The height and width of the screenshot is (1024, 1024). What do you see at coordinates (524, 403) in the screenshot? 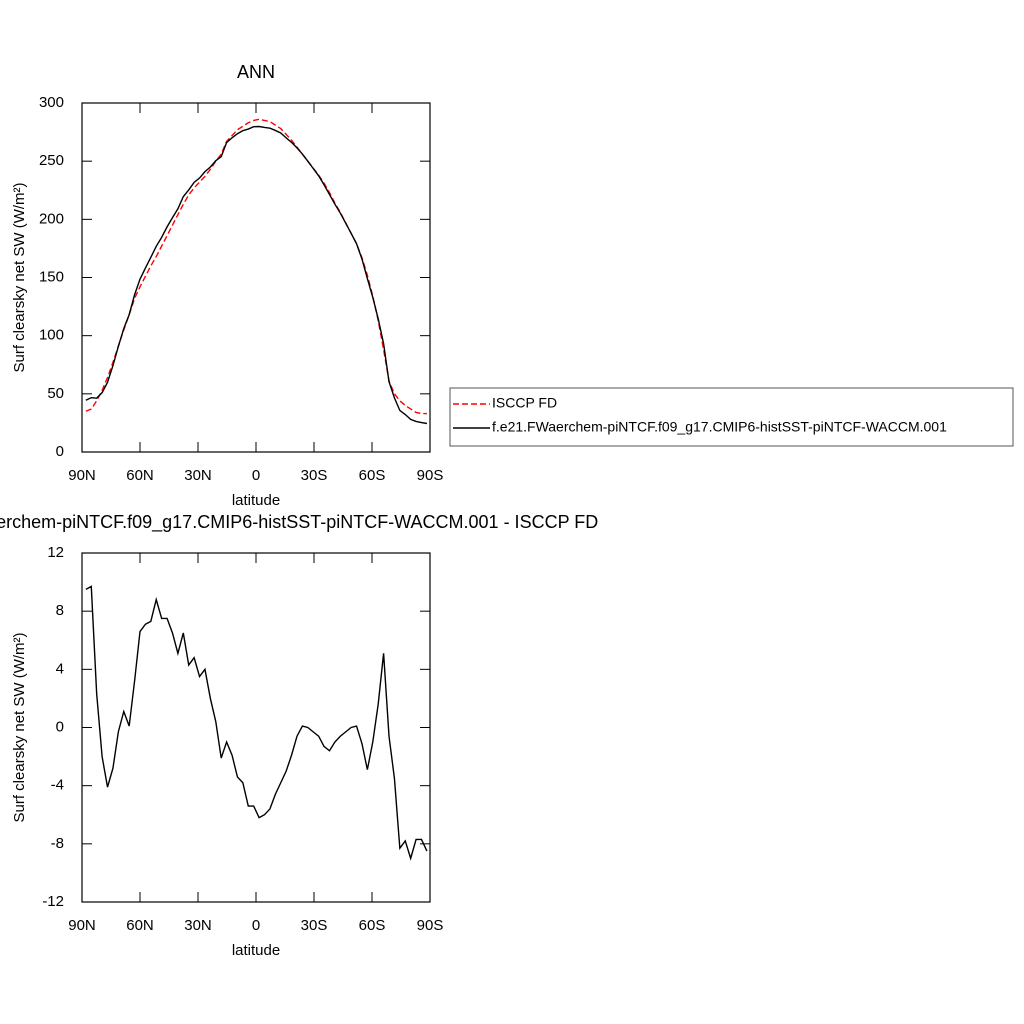
I see `legend-label: ISCCP FD` at bounding box center [524, 403].